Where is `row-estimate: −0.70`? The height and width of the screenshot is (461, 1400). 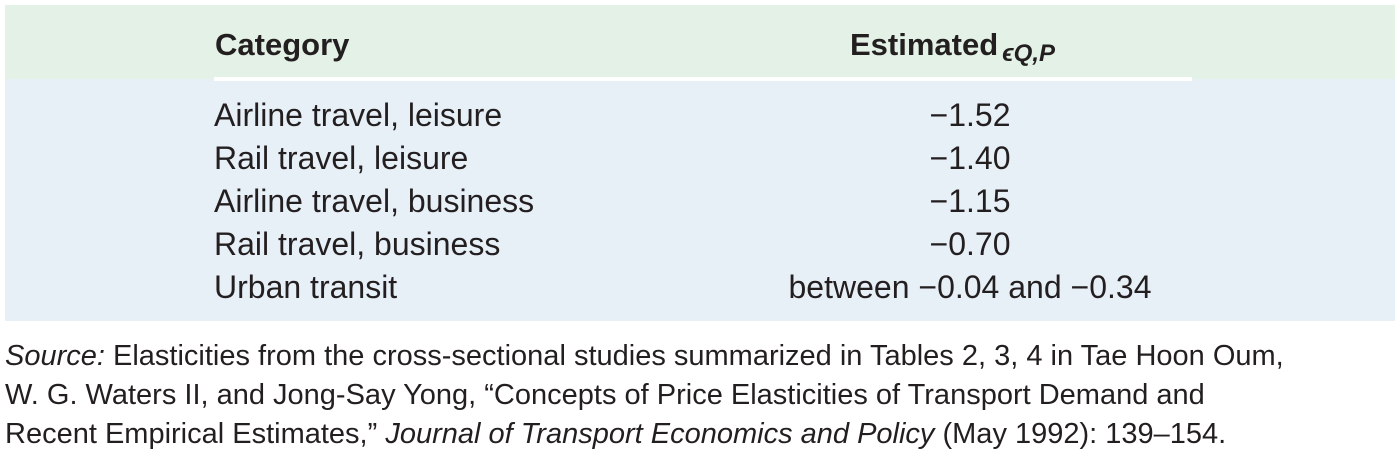
row-estimate: −0.70 is located at coordinates (970, 244).